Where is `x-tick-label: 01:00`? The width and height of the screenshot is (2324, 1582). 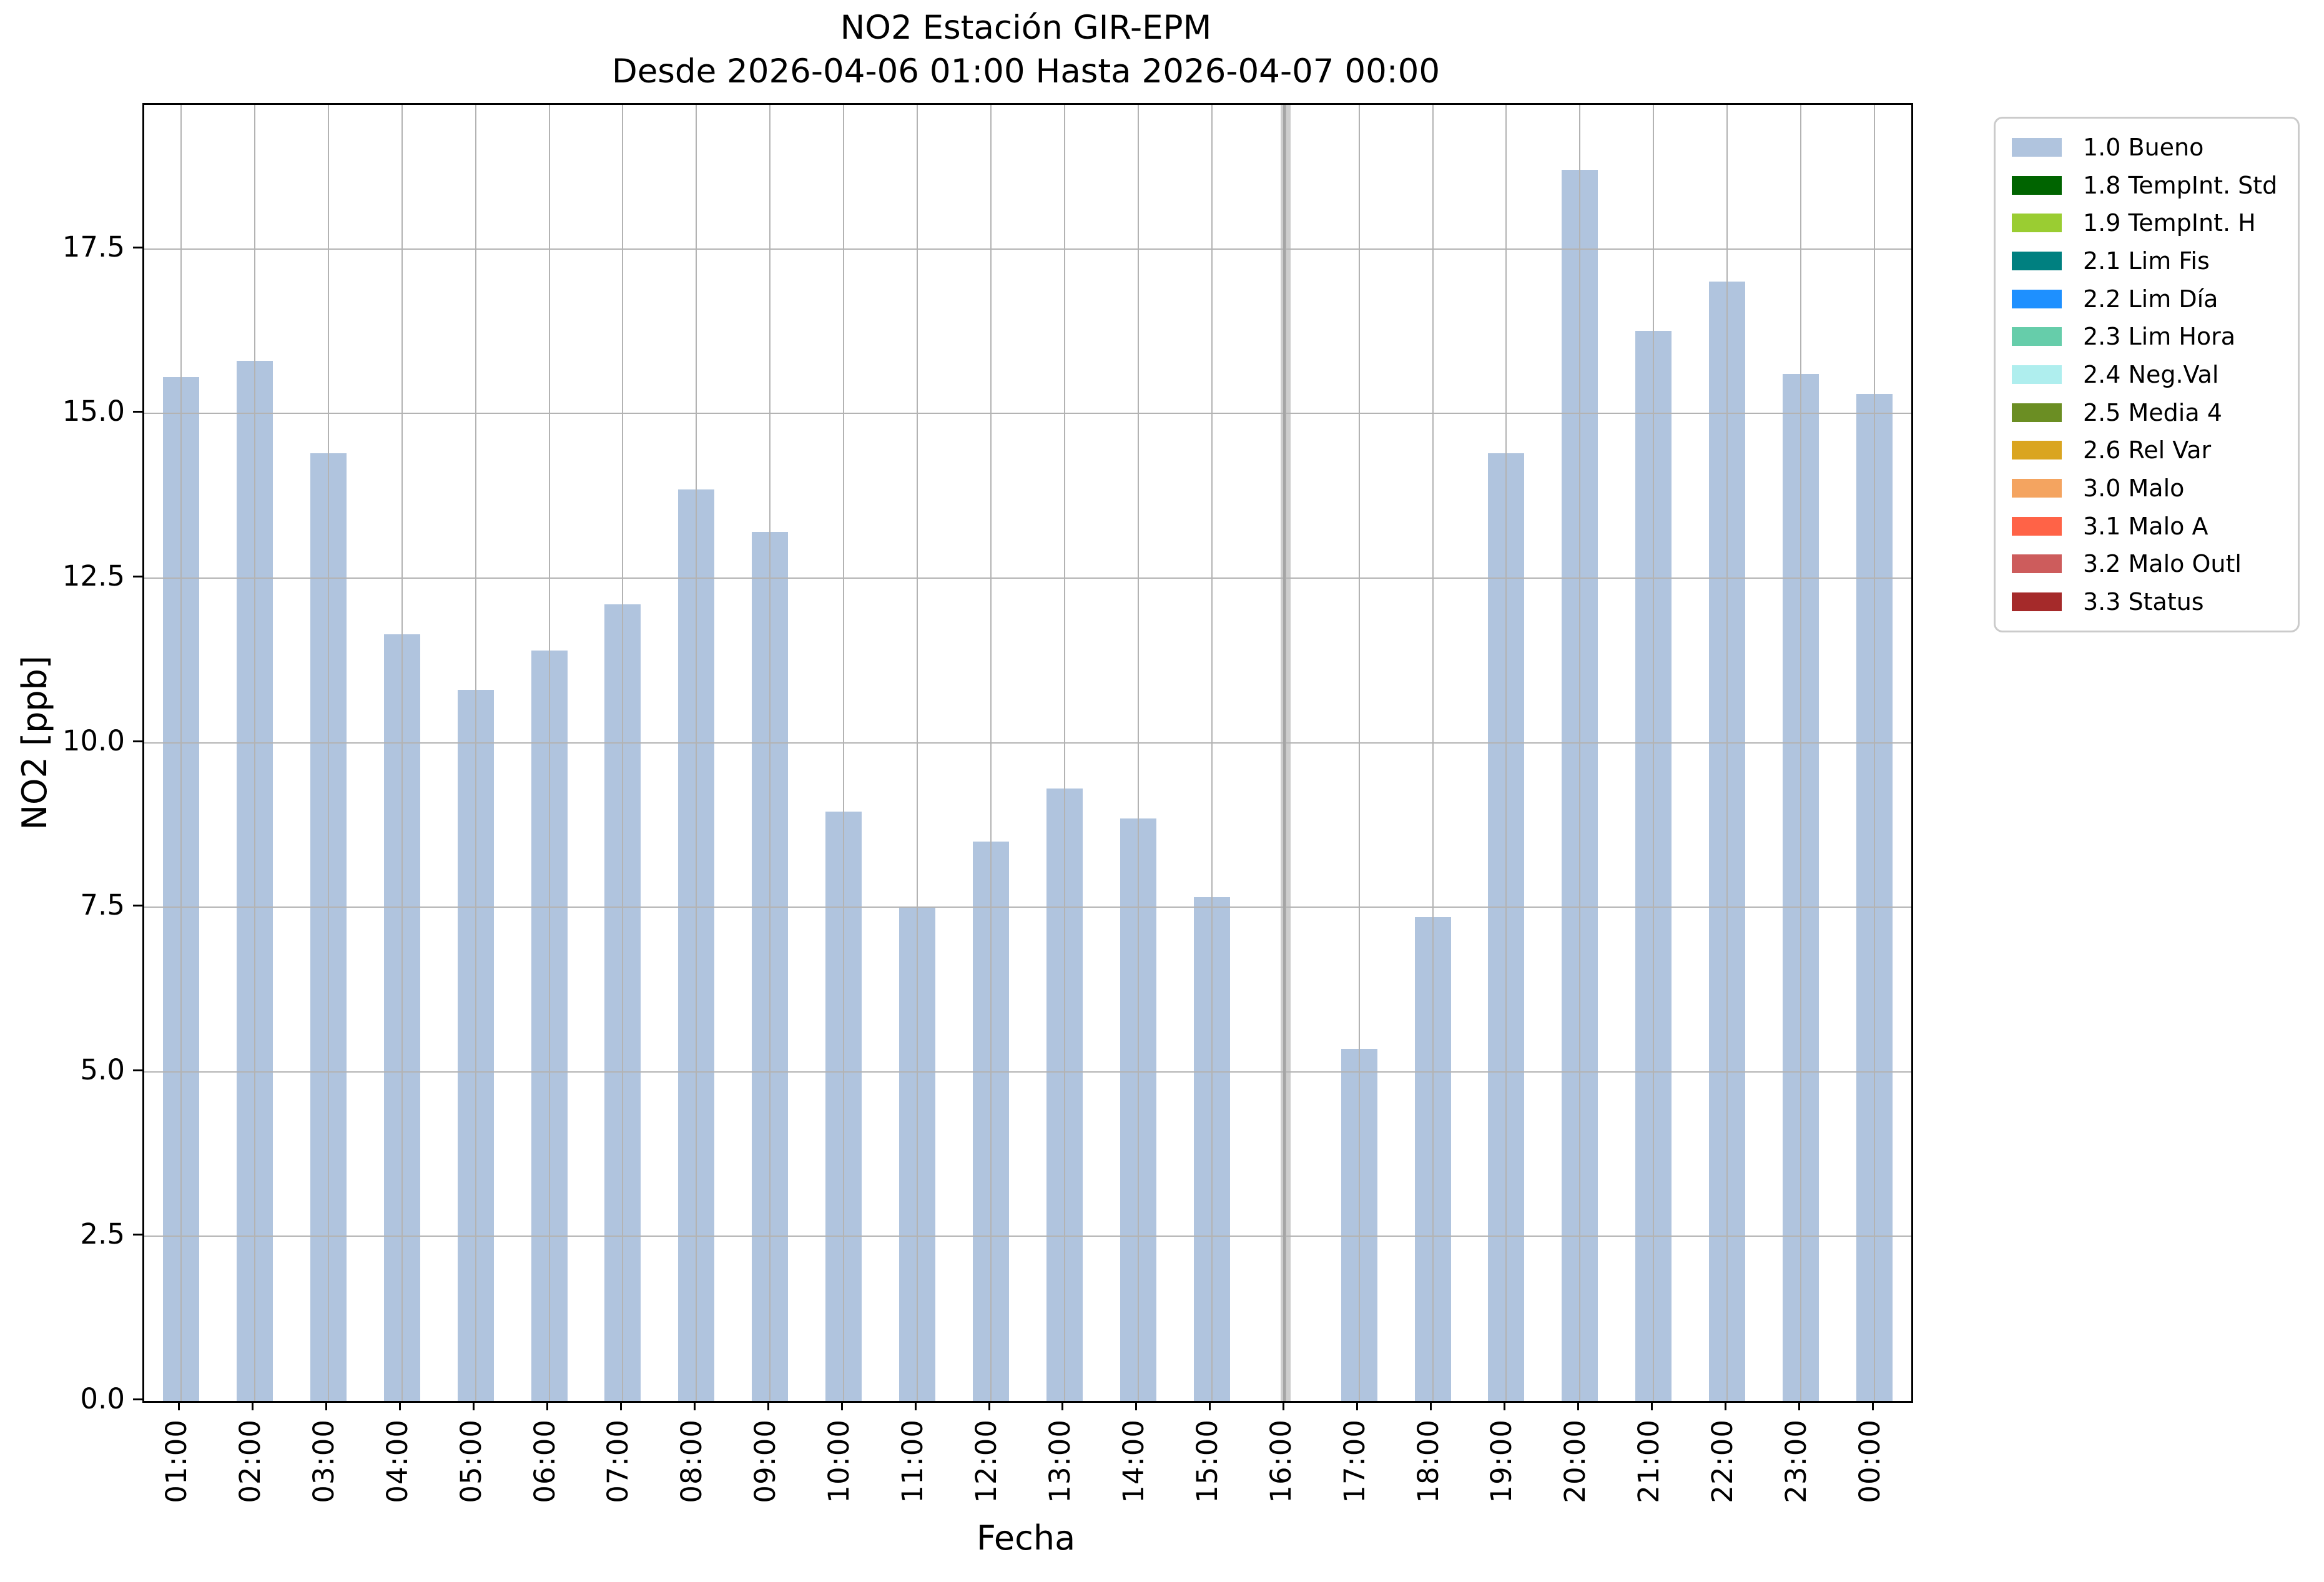
x-tick-label: 01:00 is located at coordinates (176, 1461).